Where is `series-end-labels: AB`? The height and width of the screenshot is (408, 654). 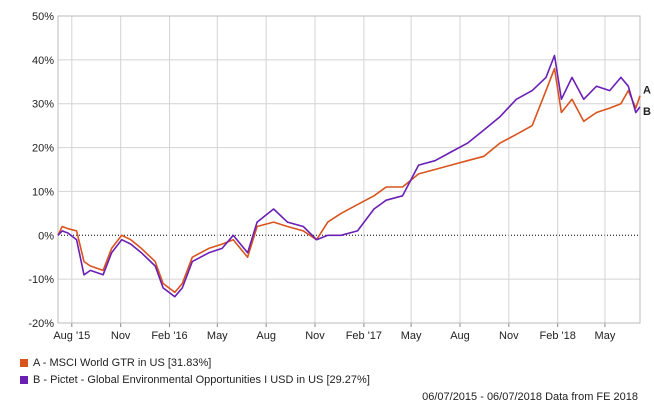
series-end-labels: AB is located at coordinates (647, 101).